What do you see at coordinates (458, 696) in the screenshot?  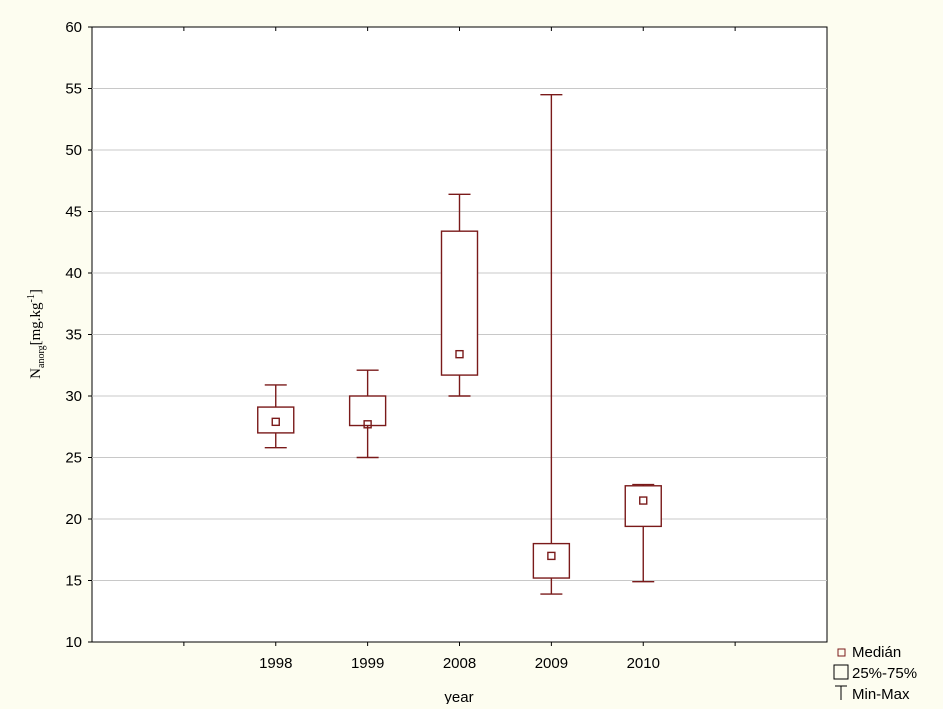 I see `x-axis-title: year` at bounding box center [458, 696].